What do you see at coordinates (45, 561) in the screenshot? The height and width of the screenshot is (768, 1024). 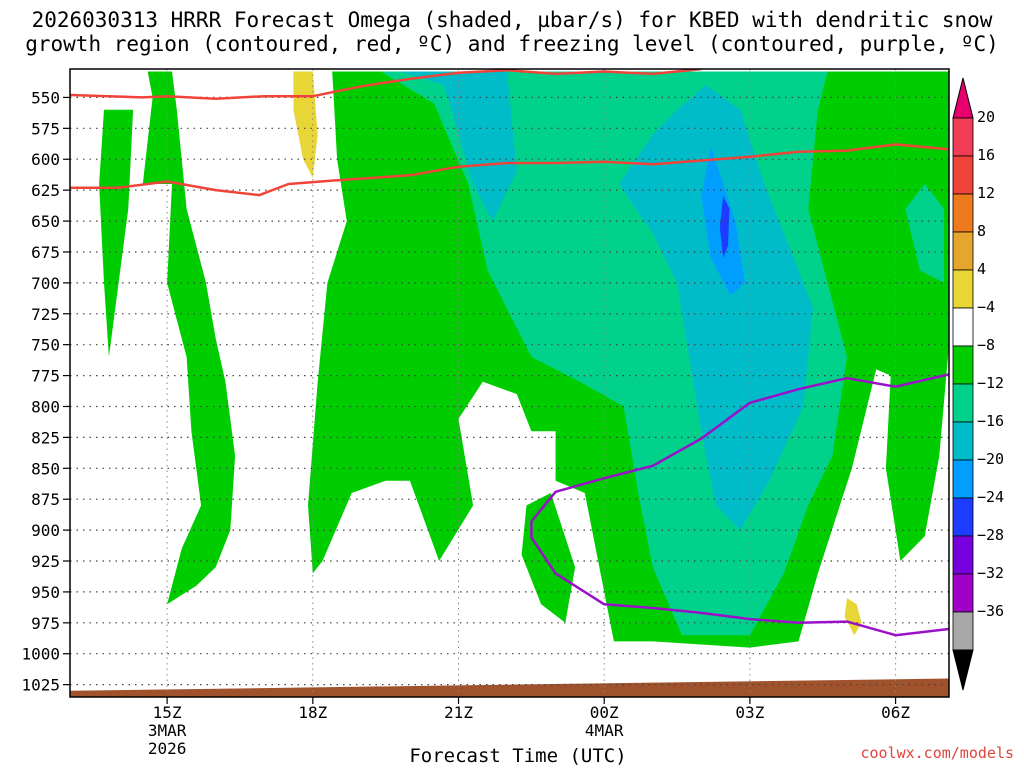 I see `y-tick-label-925: 925` at bounding box center [45, 561].